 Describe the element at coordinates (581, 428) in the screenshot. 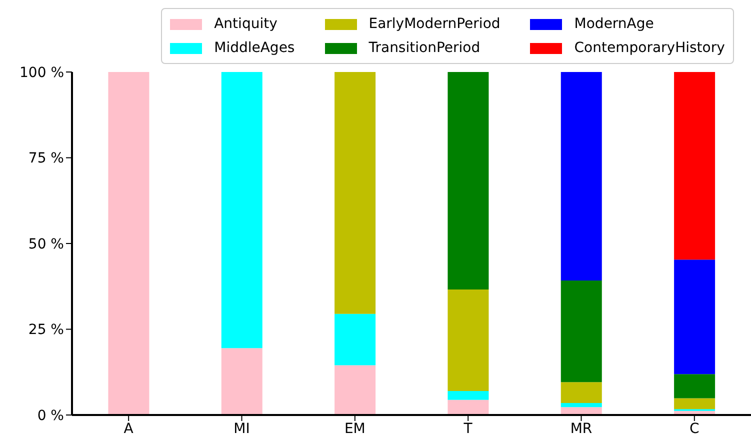

I see `x-tick-label: MR` at that location.